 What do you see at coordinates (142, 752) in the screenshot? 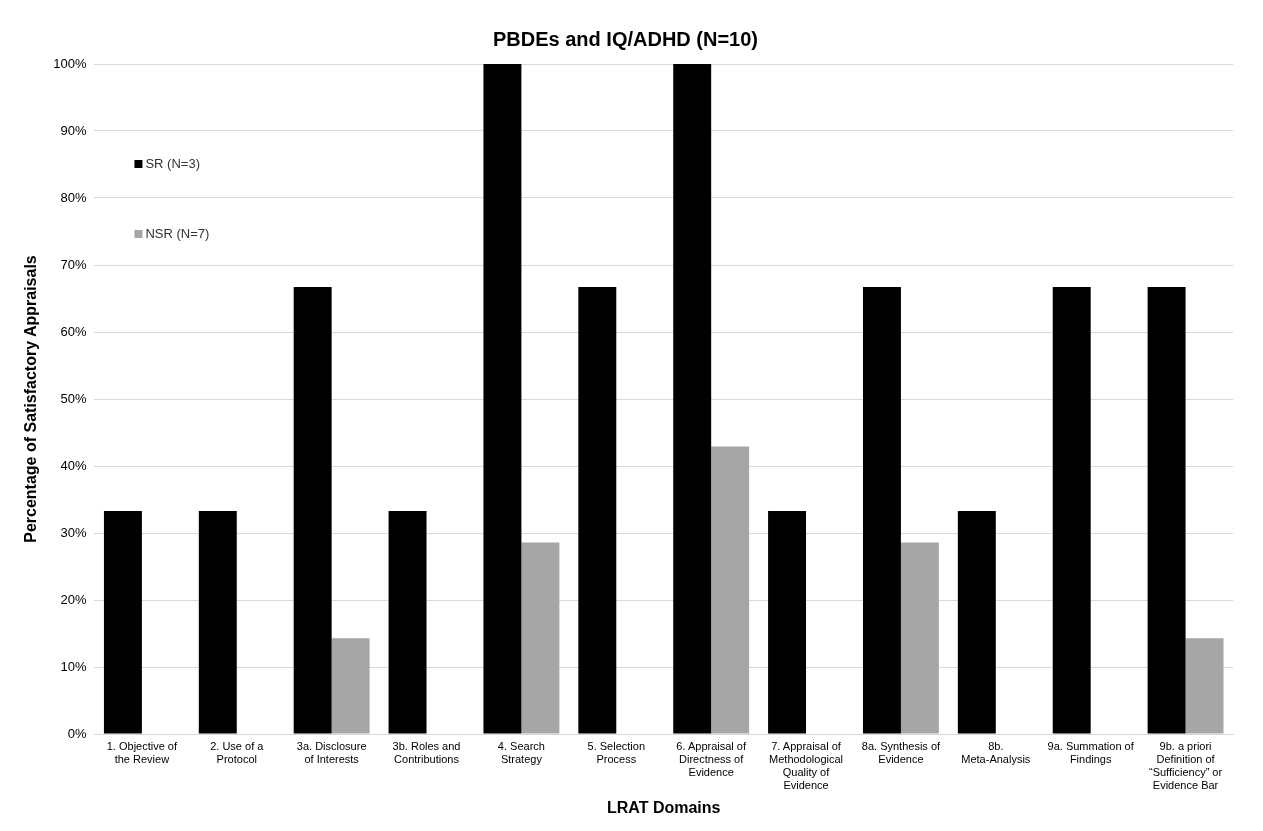
I see `x-tick-label: 1. Objective of the Review` at bounding box center [142, 752].